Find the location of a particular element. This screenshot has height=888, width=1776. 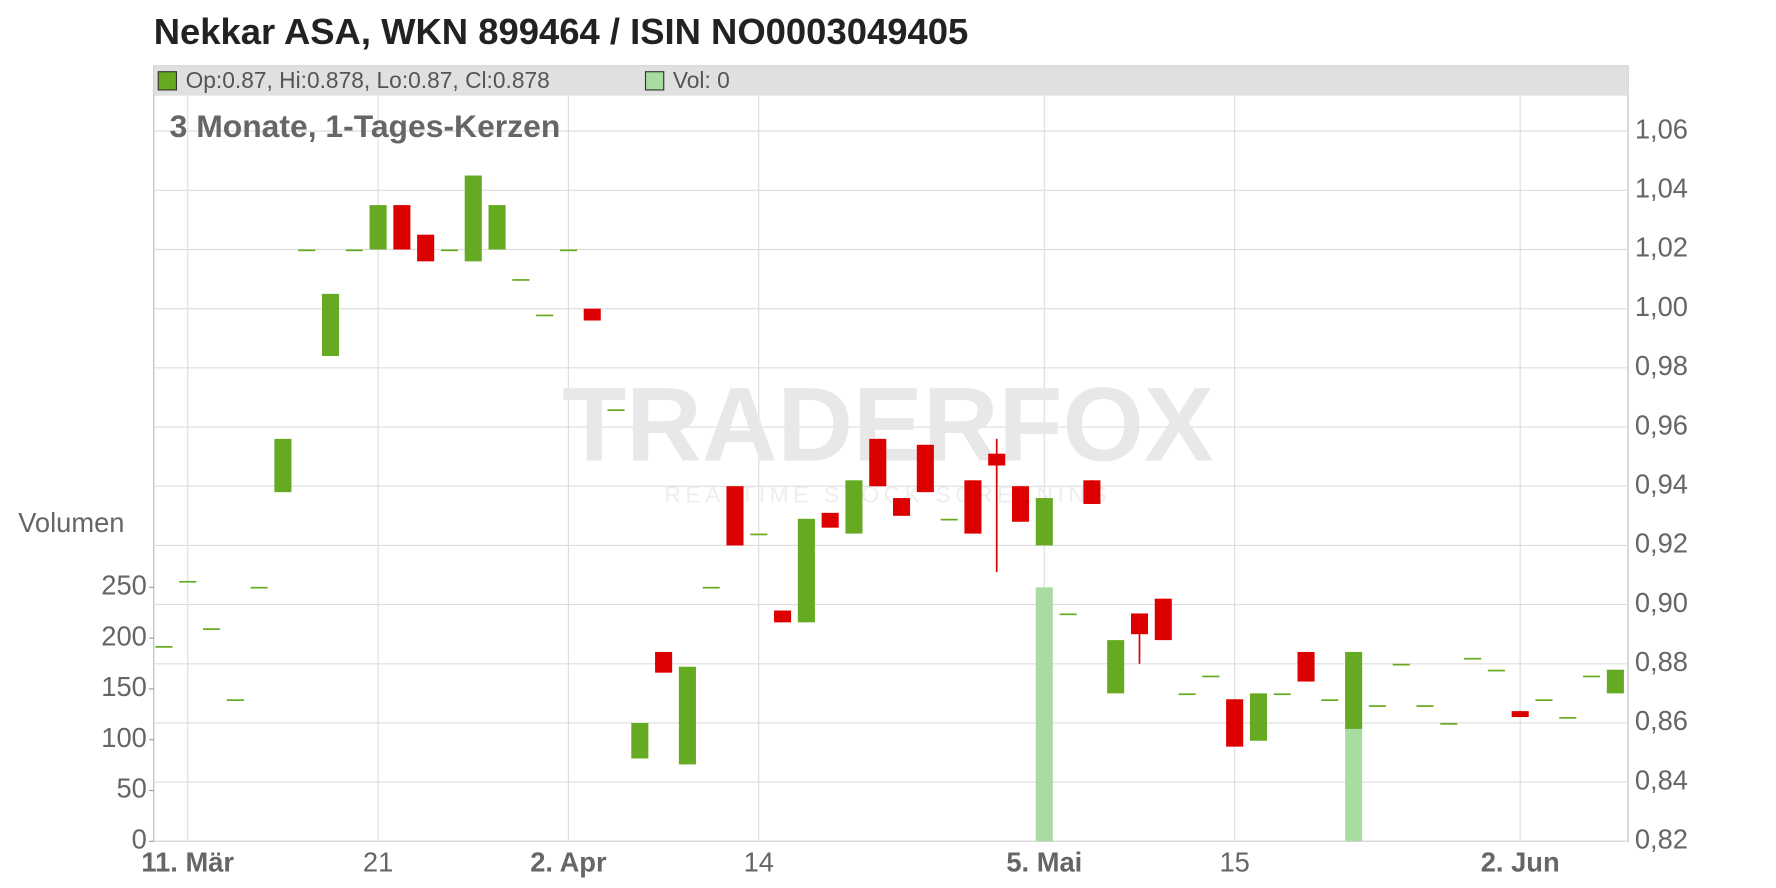

y2-tick-label: 150 is located at coordinates (124, 686).